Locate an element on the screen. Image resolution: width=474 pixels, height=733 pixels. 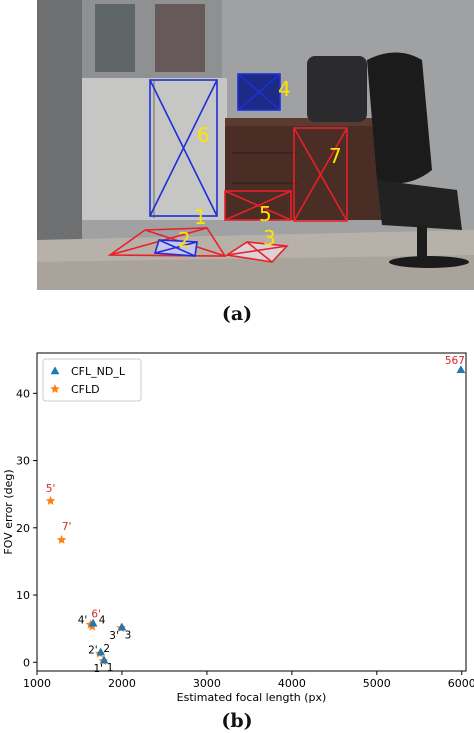
x-axis-label: Estimated focal length (px) is located at coordinates (252, 697).